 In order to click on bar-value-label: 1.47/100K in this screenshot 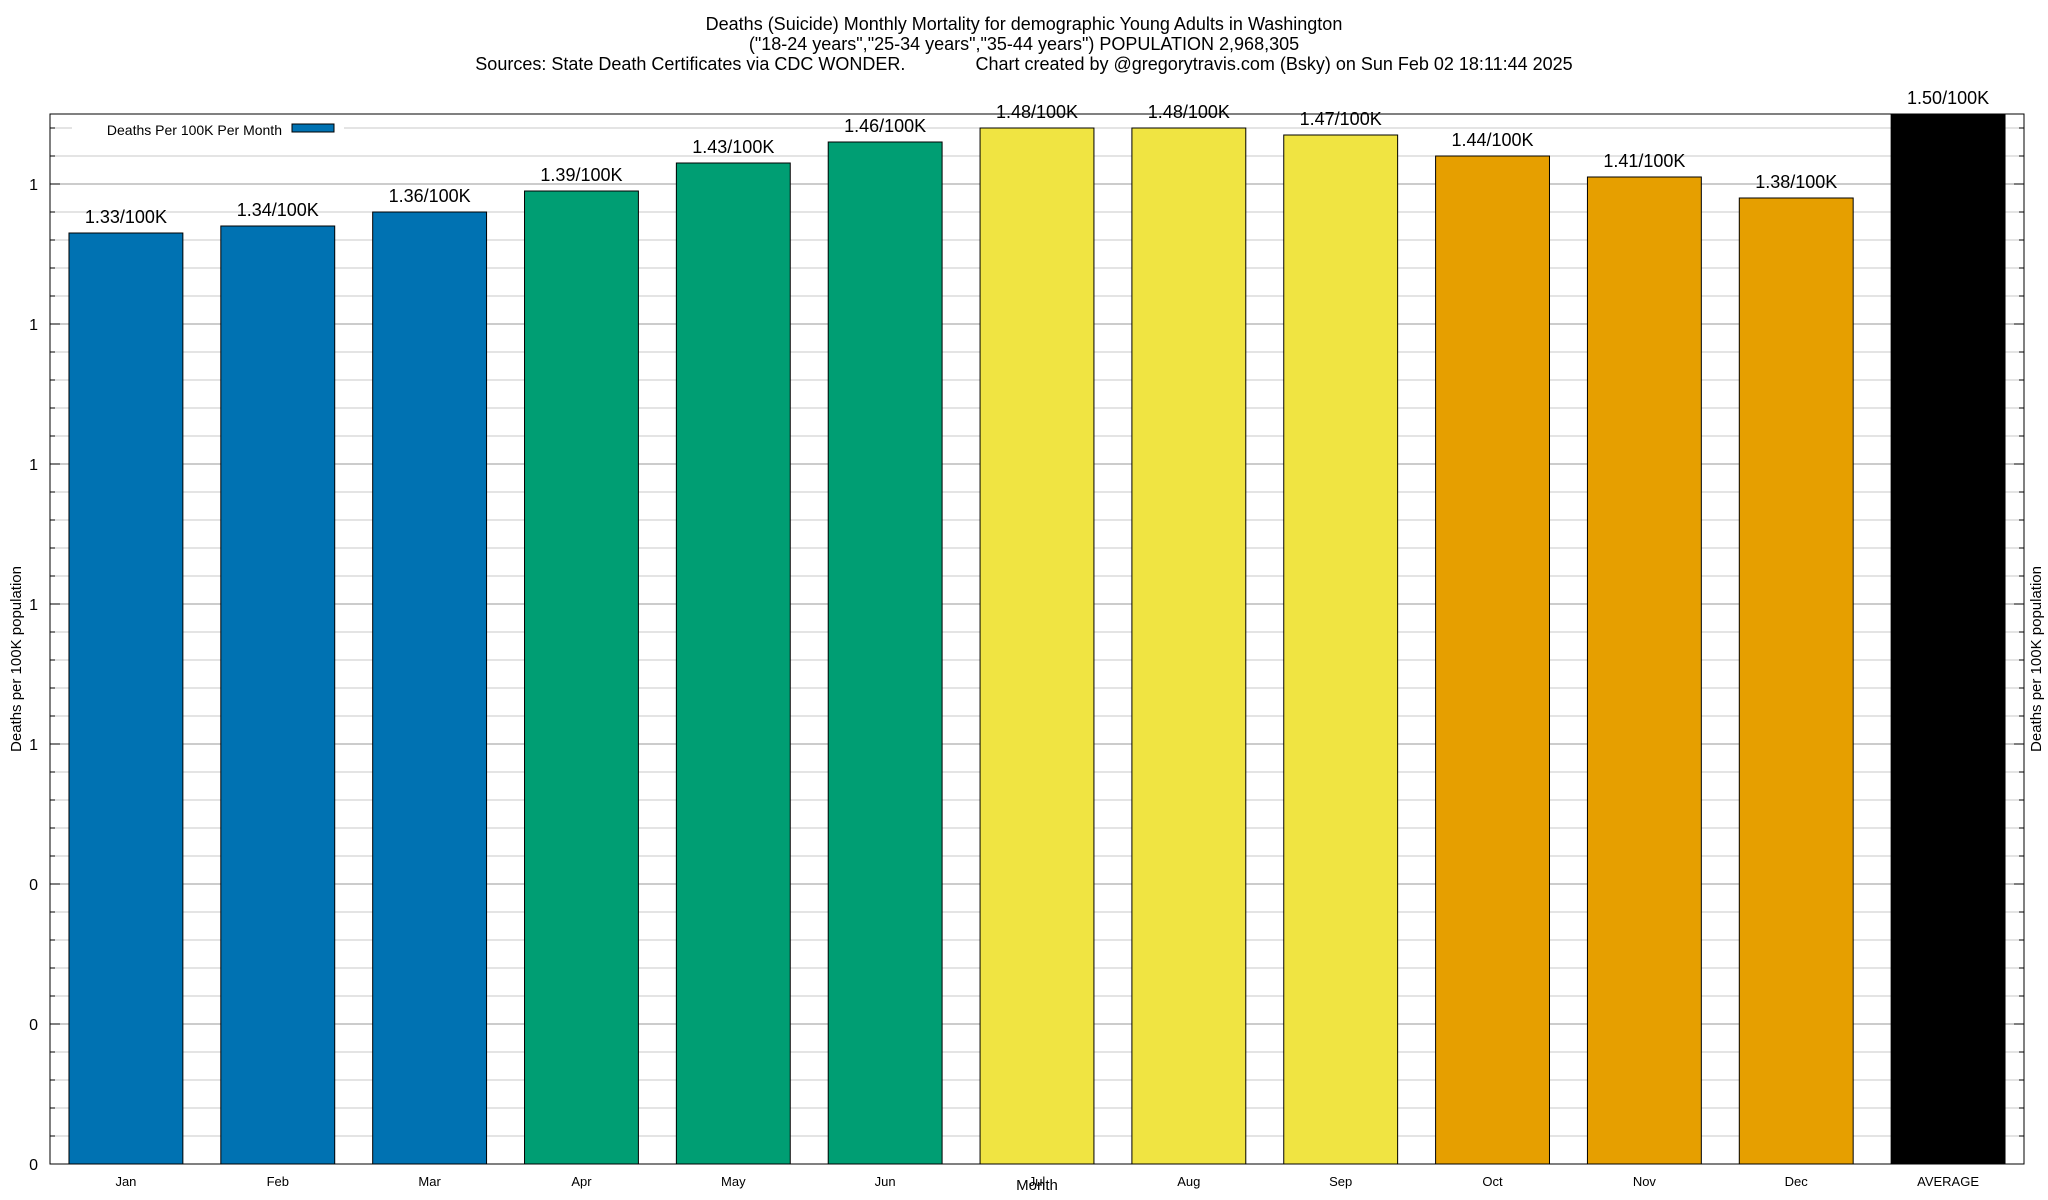, I will do `click(1341, 119)`.